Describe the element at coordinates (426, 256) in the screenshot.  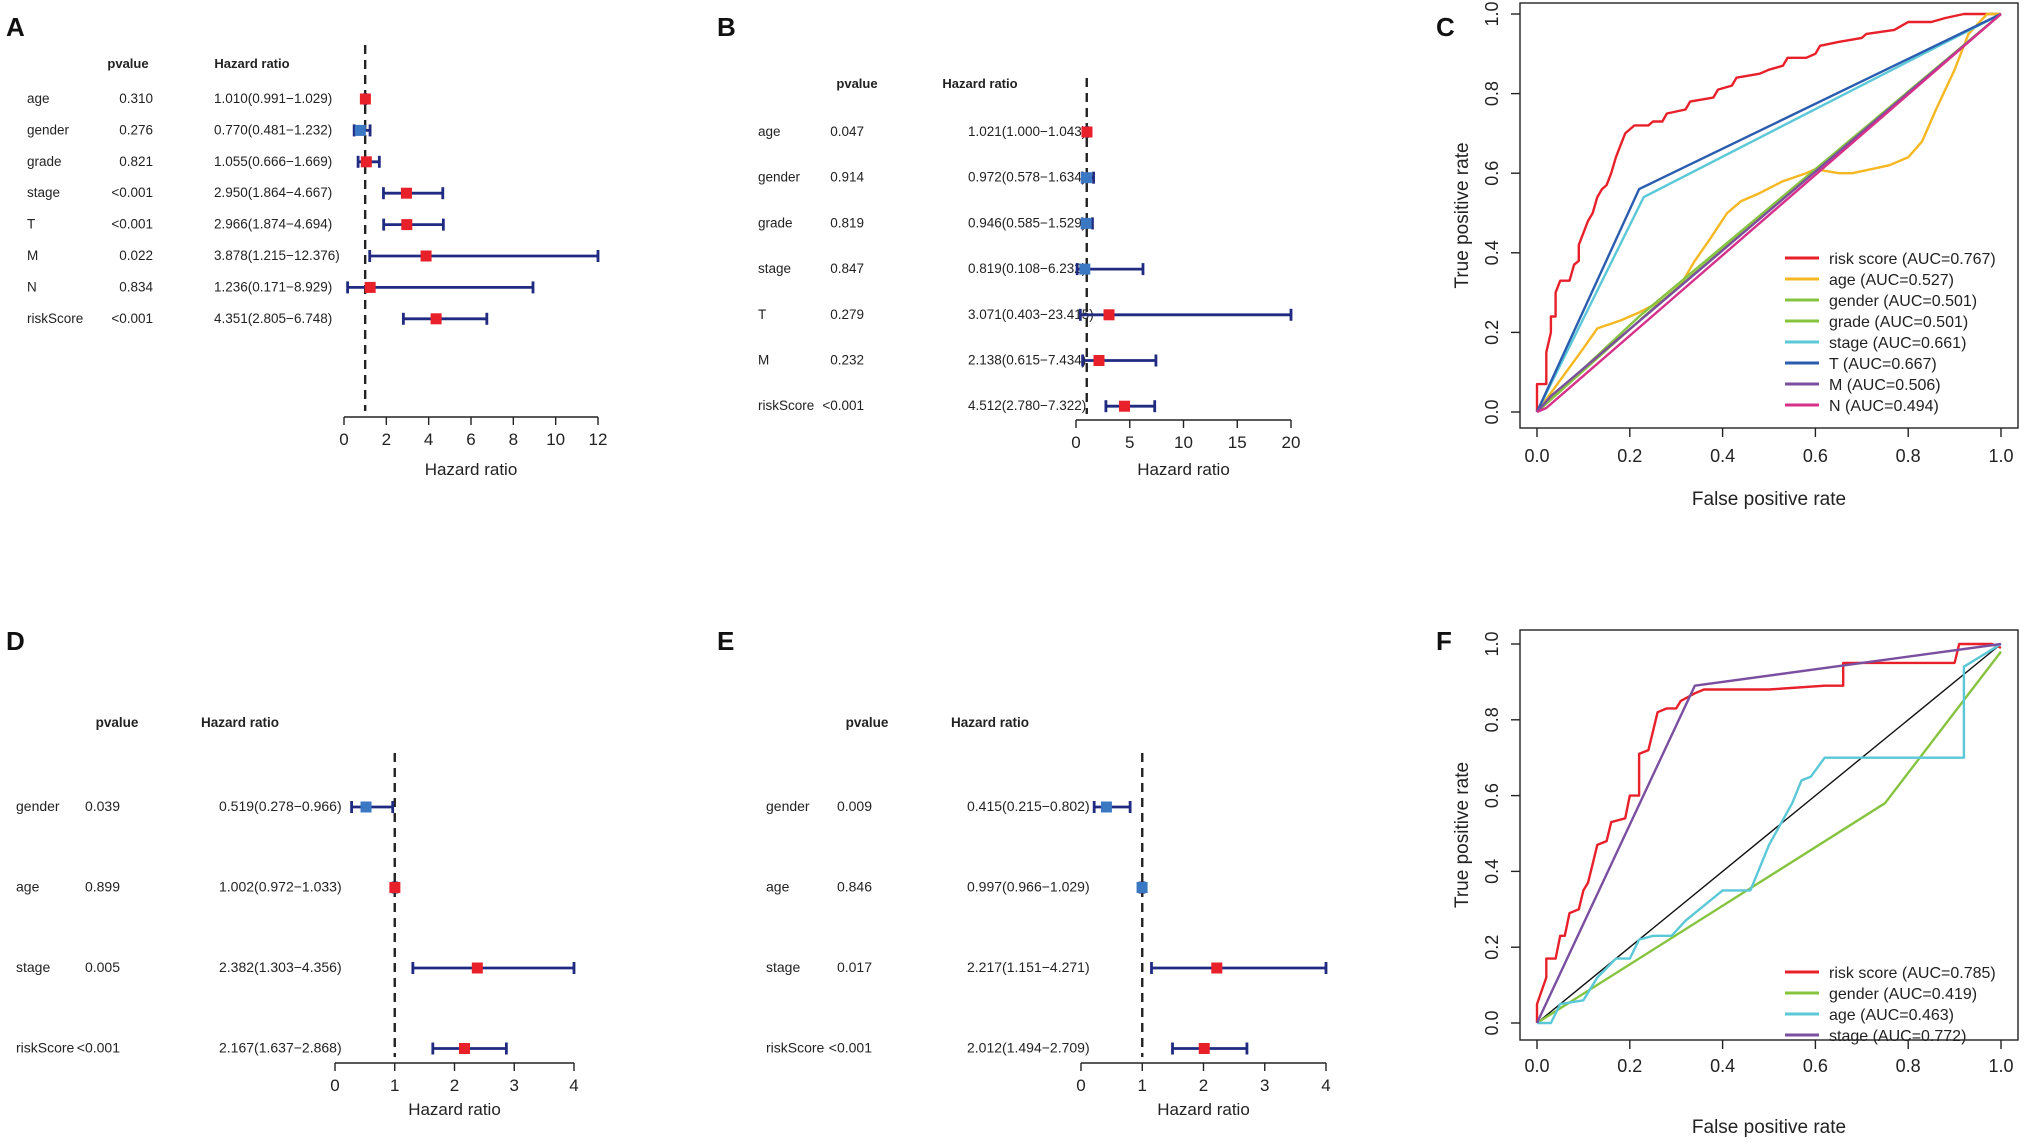
I see `A-hr-point-m` at that location.